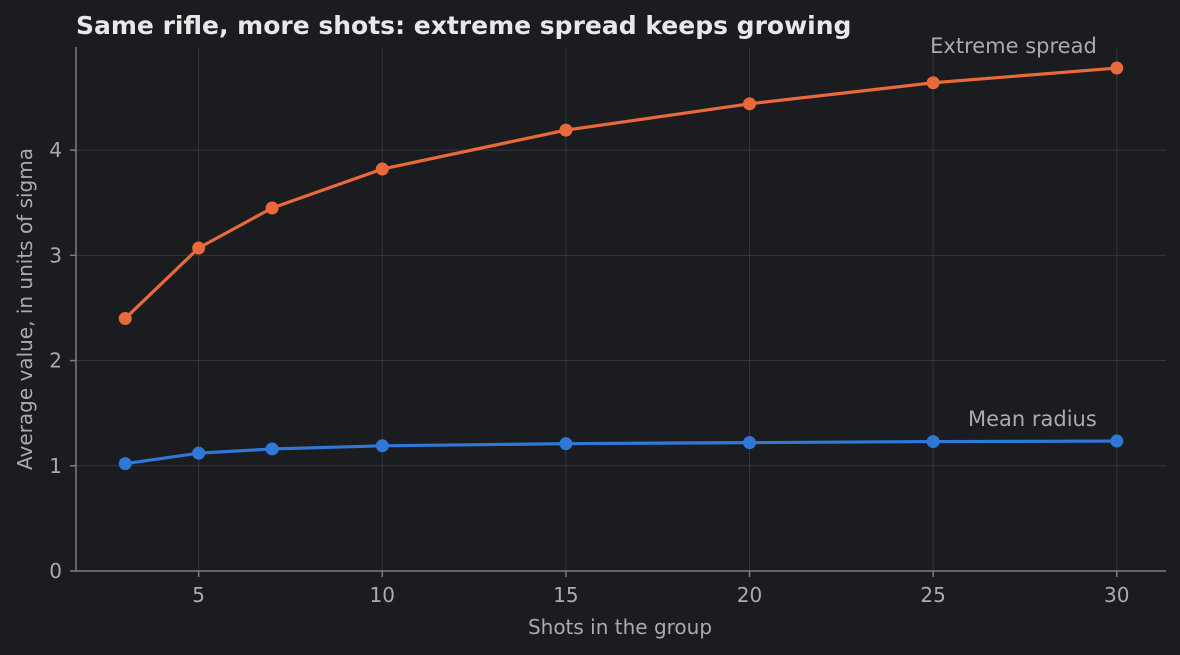 Image resolution: width=1180 pixels, height=655 pixels. I want to click on x-tick-label: 10, so click(382, 595).